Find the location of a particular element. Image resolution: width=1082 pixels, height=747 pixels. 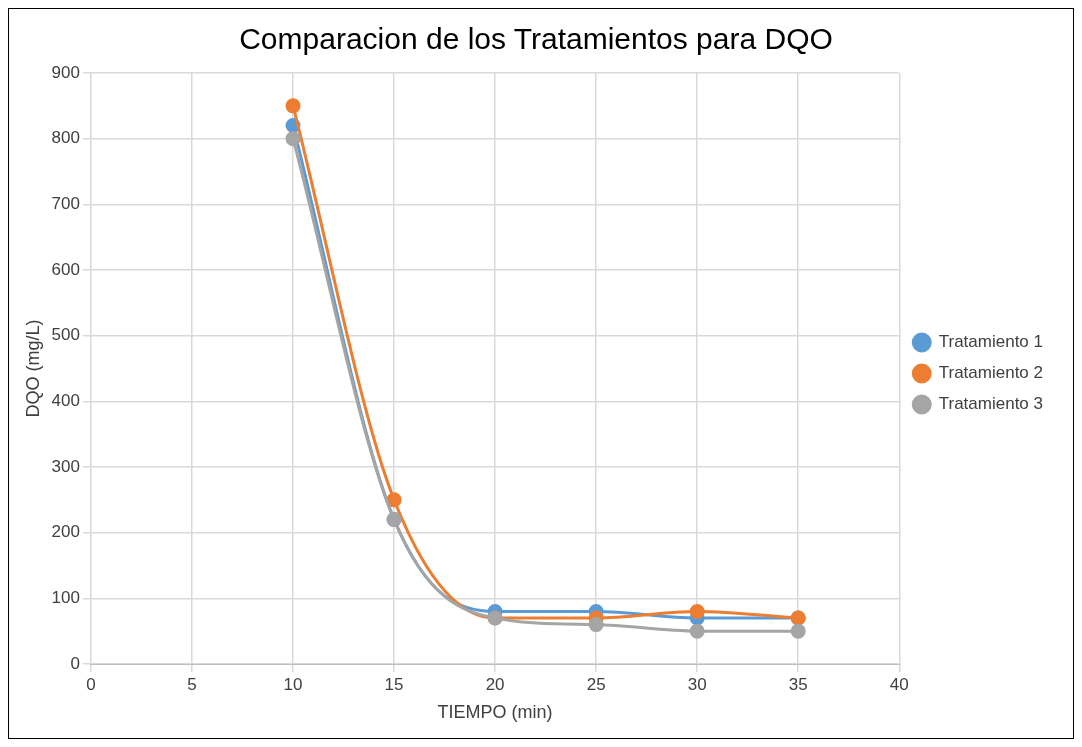

x-axis-title: TIEMPO (min) is located at coordinates (495, 712).